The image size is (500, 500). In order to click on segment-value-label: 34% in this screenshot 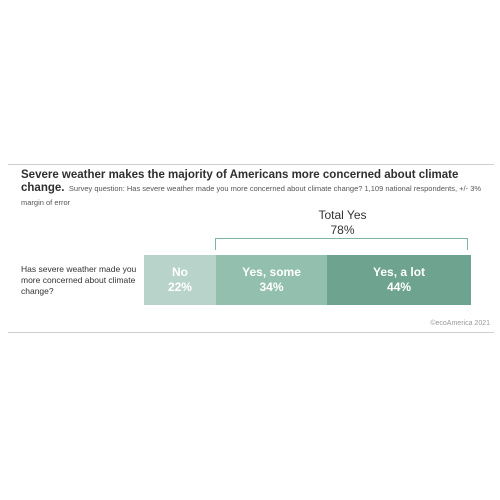, I will do `click(271, 287)`.